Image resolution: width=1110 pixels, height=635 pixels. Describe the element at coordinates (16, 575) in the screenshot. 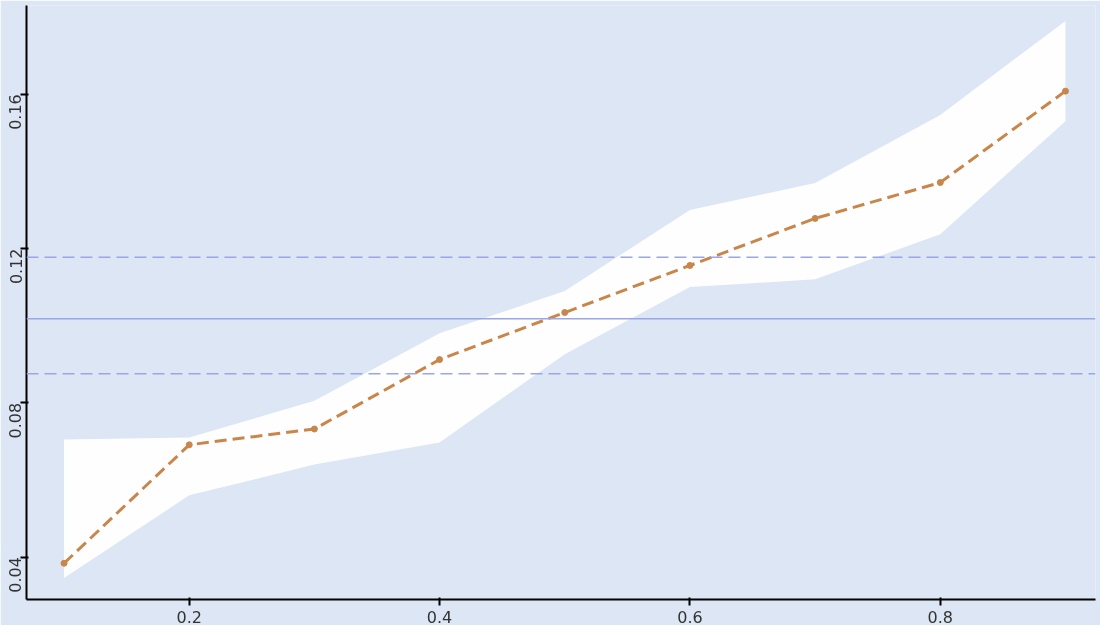

I see `y-tick-label: 0.04` at that location.